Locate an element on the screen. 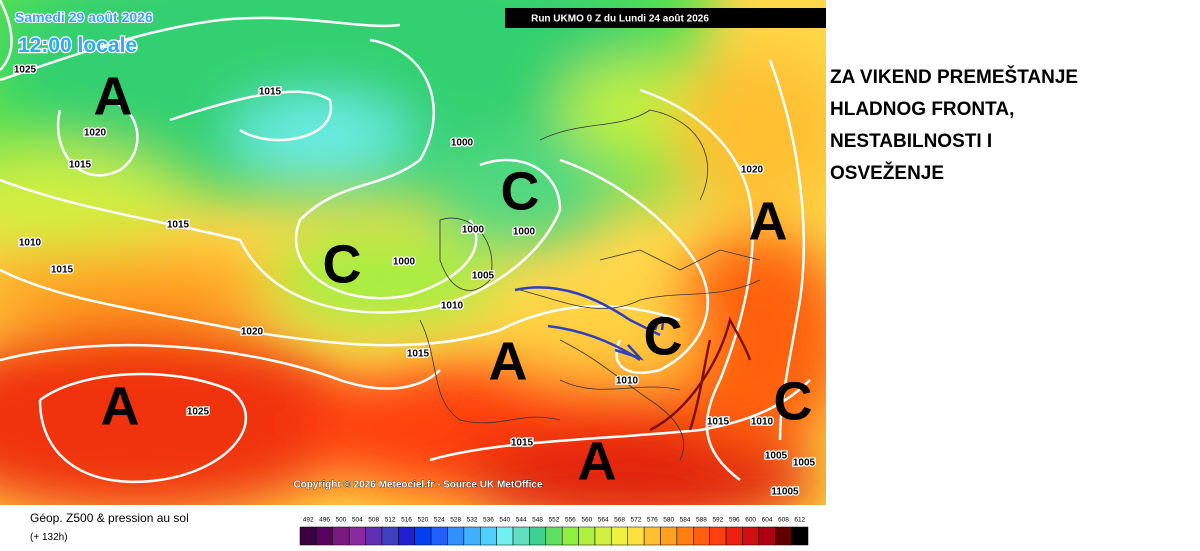 The height and width of the screenshot is (551, 1200). scale-label: 516 is located at coordinates (406, 520).